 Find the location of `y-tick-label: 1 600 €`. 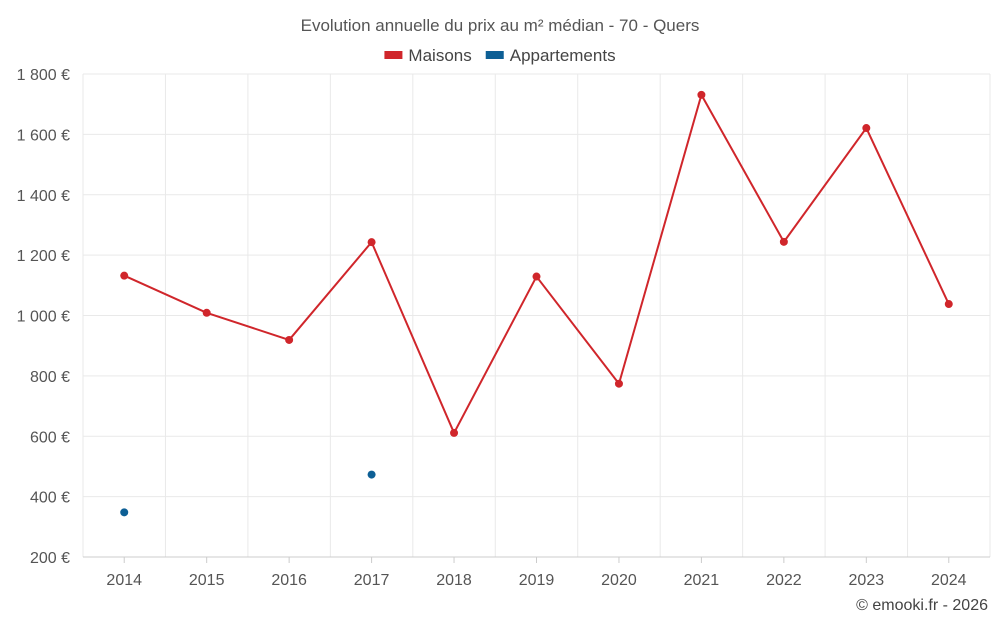

y-tick-label: 1 600 € is located at coordinates (43, 135).